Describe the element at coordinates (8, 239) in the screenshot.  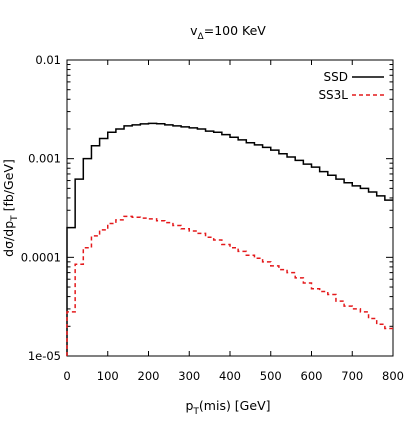
I see `y-axis-title-main: dσ/dp` at that location.